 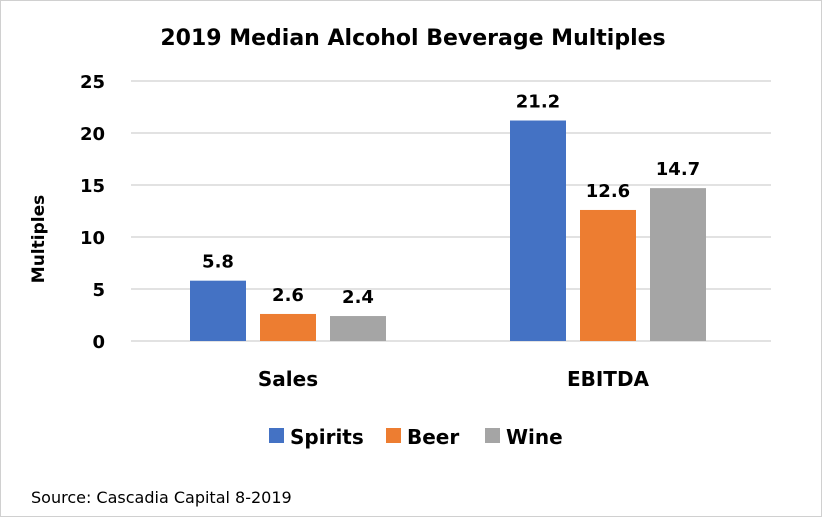 I want to click on bar-spirits-sales, so click(x=218, y=310).